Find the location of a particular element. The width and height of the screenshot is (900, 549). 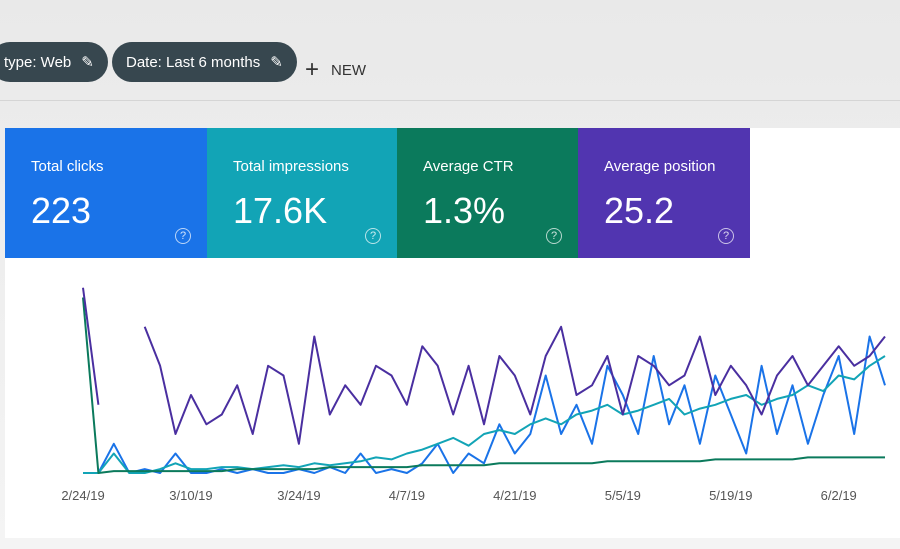

metric-value: 1.3% is located at coordinates (464, 210).